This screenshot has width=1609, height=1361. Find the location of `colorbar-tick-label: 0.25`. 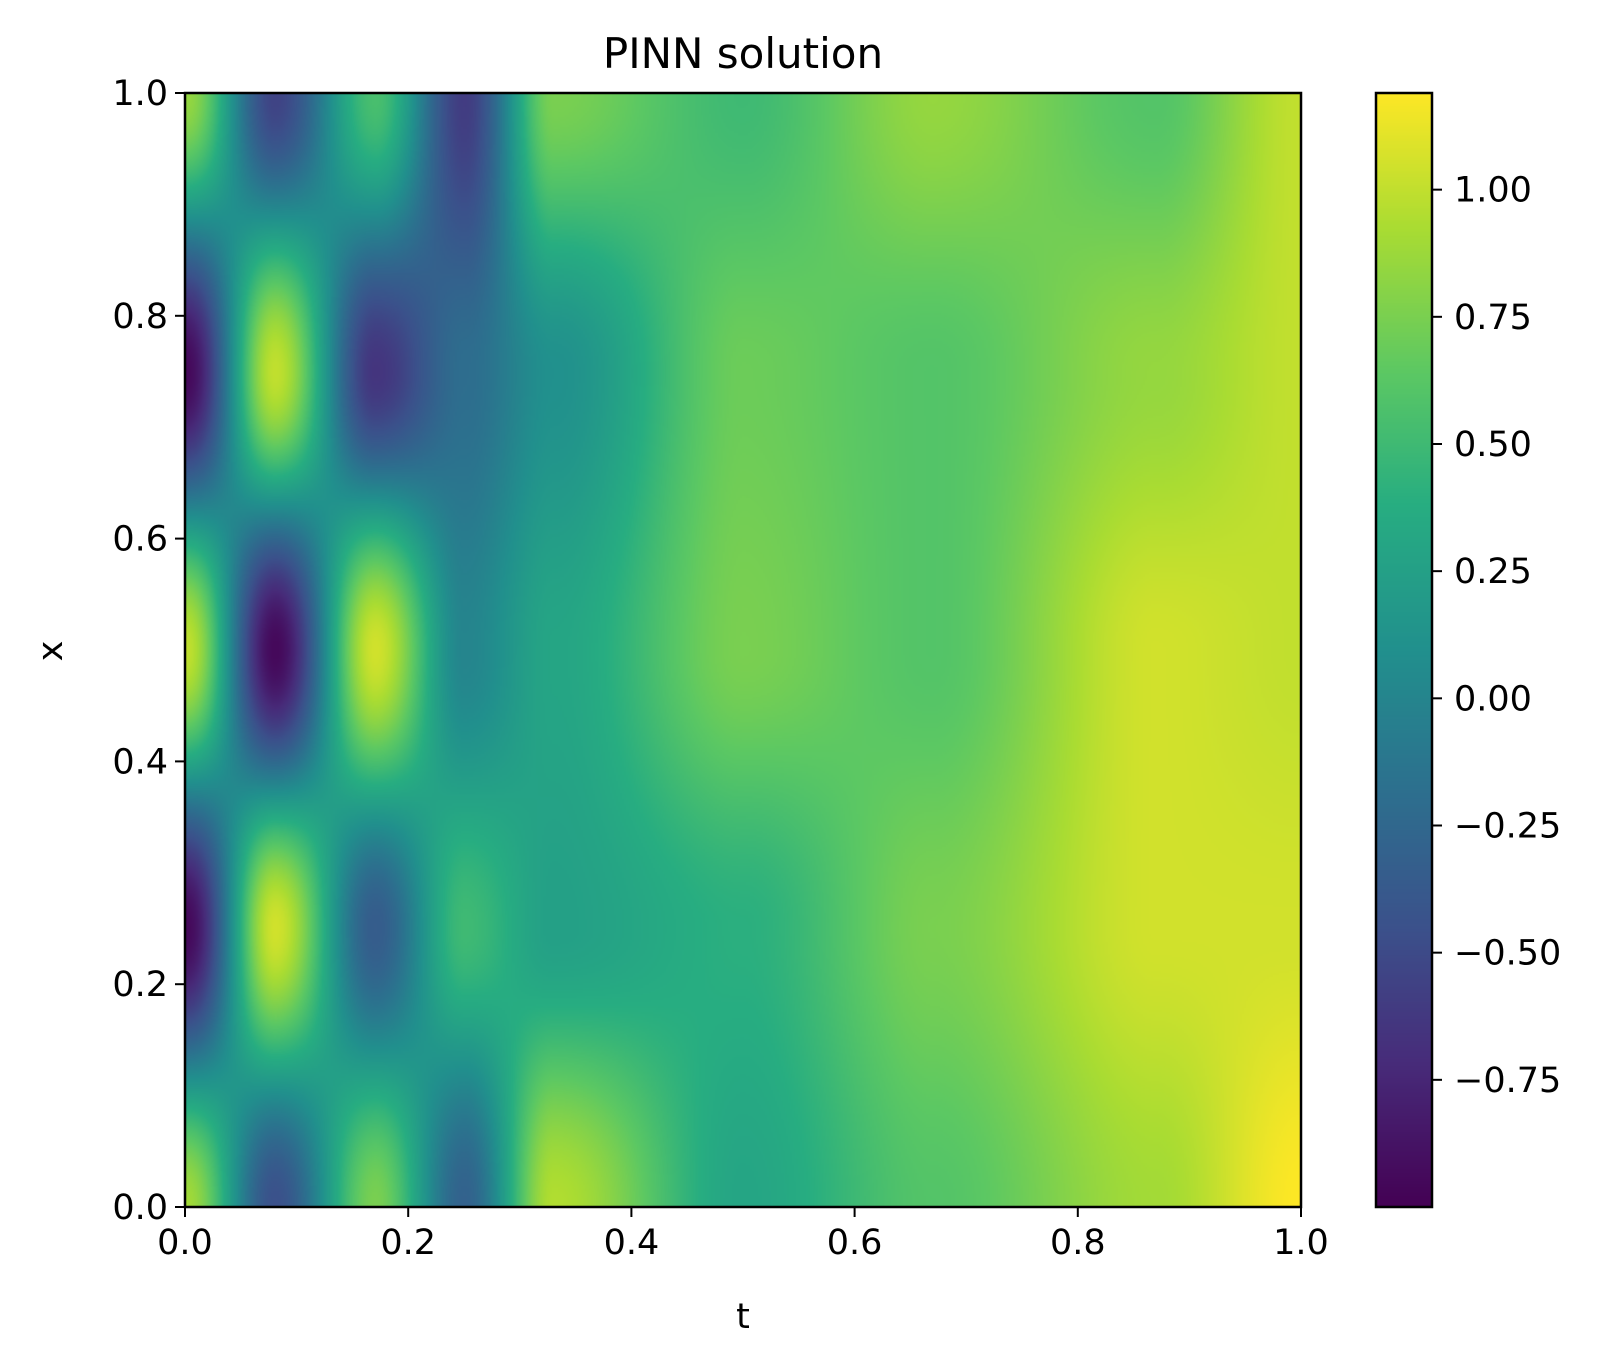

colorbar-tick-label: 0.25 is located at coordinates (1493, 572).